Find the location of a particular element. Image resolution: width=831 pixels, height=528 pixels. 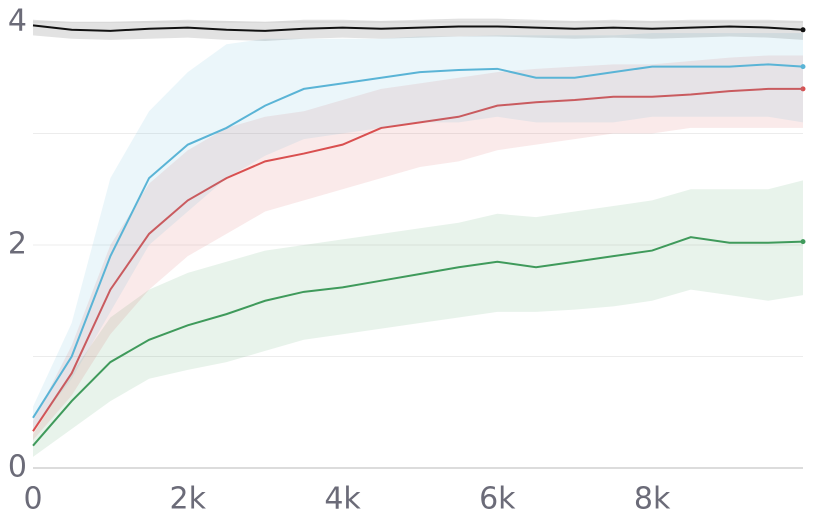

x-tick-label: 6k is located at coordinates (497, 499).